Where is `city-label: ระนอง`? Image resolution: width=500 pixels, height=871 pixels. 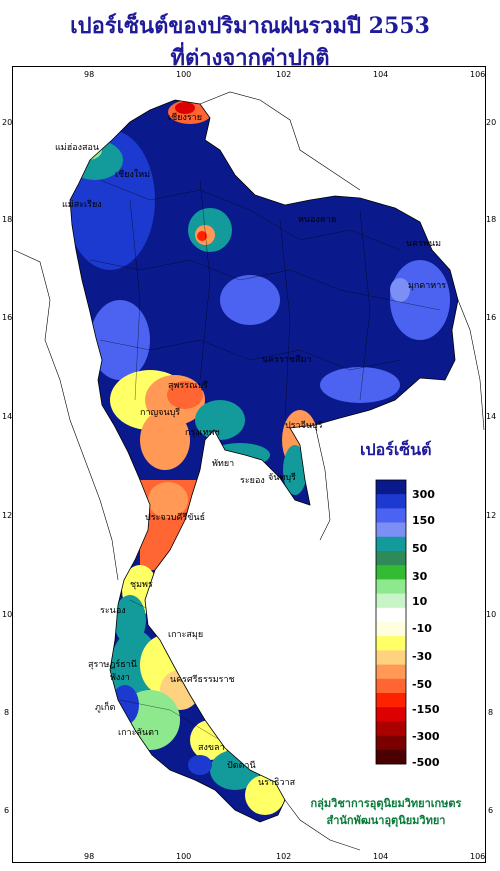 city-label: ระนอง is located at coordinates (113, 611).